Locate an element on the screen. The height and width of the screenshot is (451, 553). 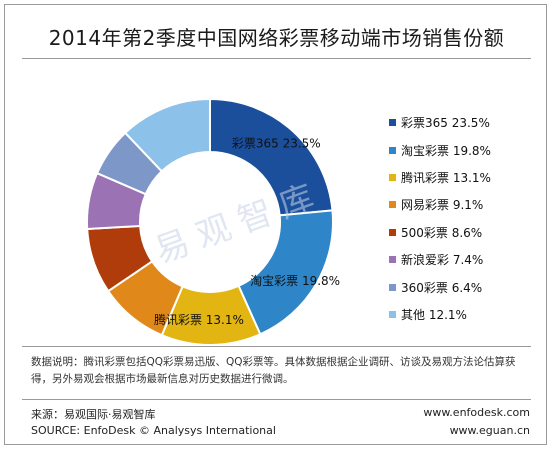
legend-item-6: 360彩票 6.4% is located at coordinates (440, 286).